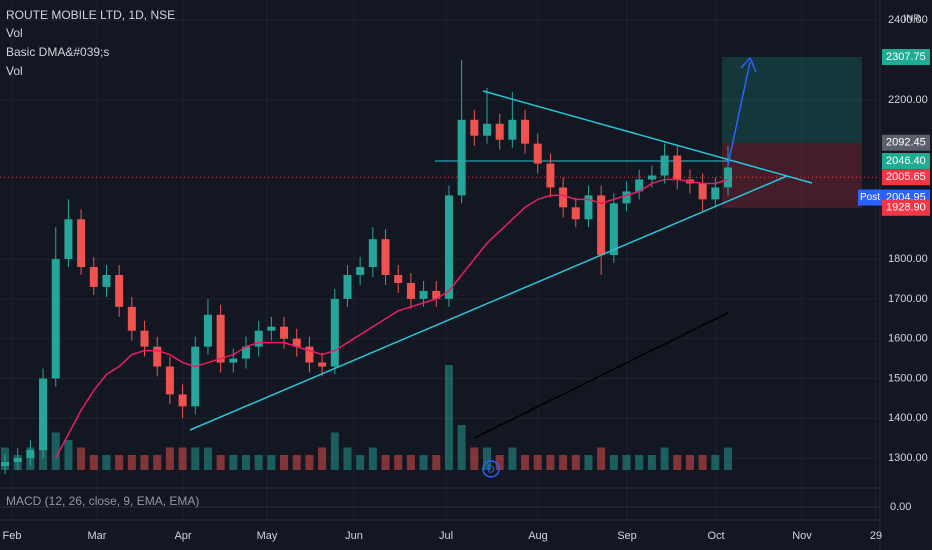 The width and height of the screenshot is (932, 550). What do you see at coordinates (912, 19) in the screenshot?
I see `currency-box` at bounding box center [912, 19].